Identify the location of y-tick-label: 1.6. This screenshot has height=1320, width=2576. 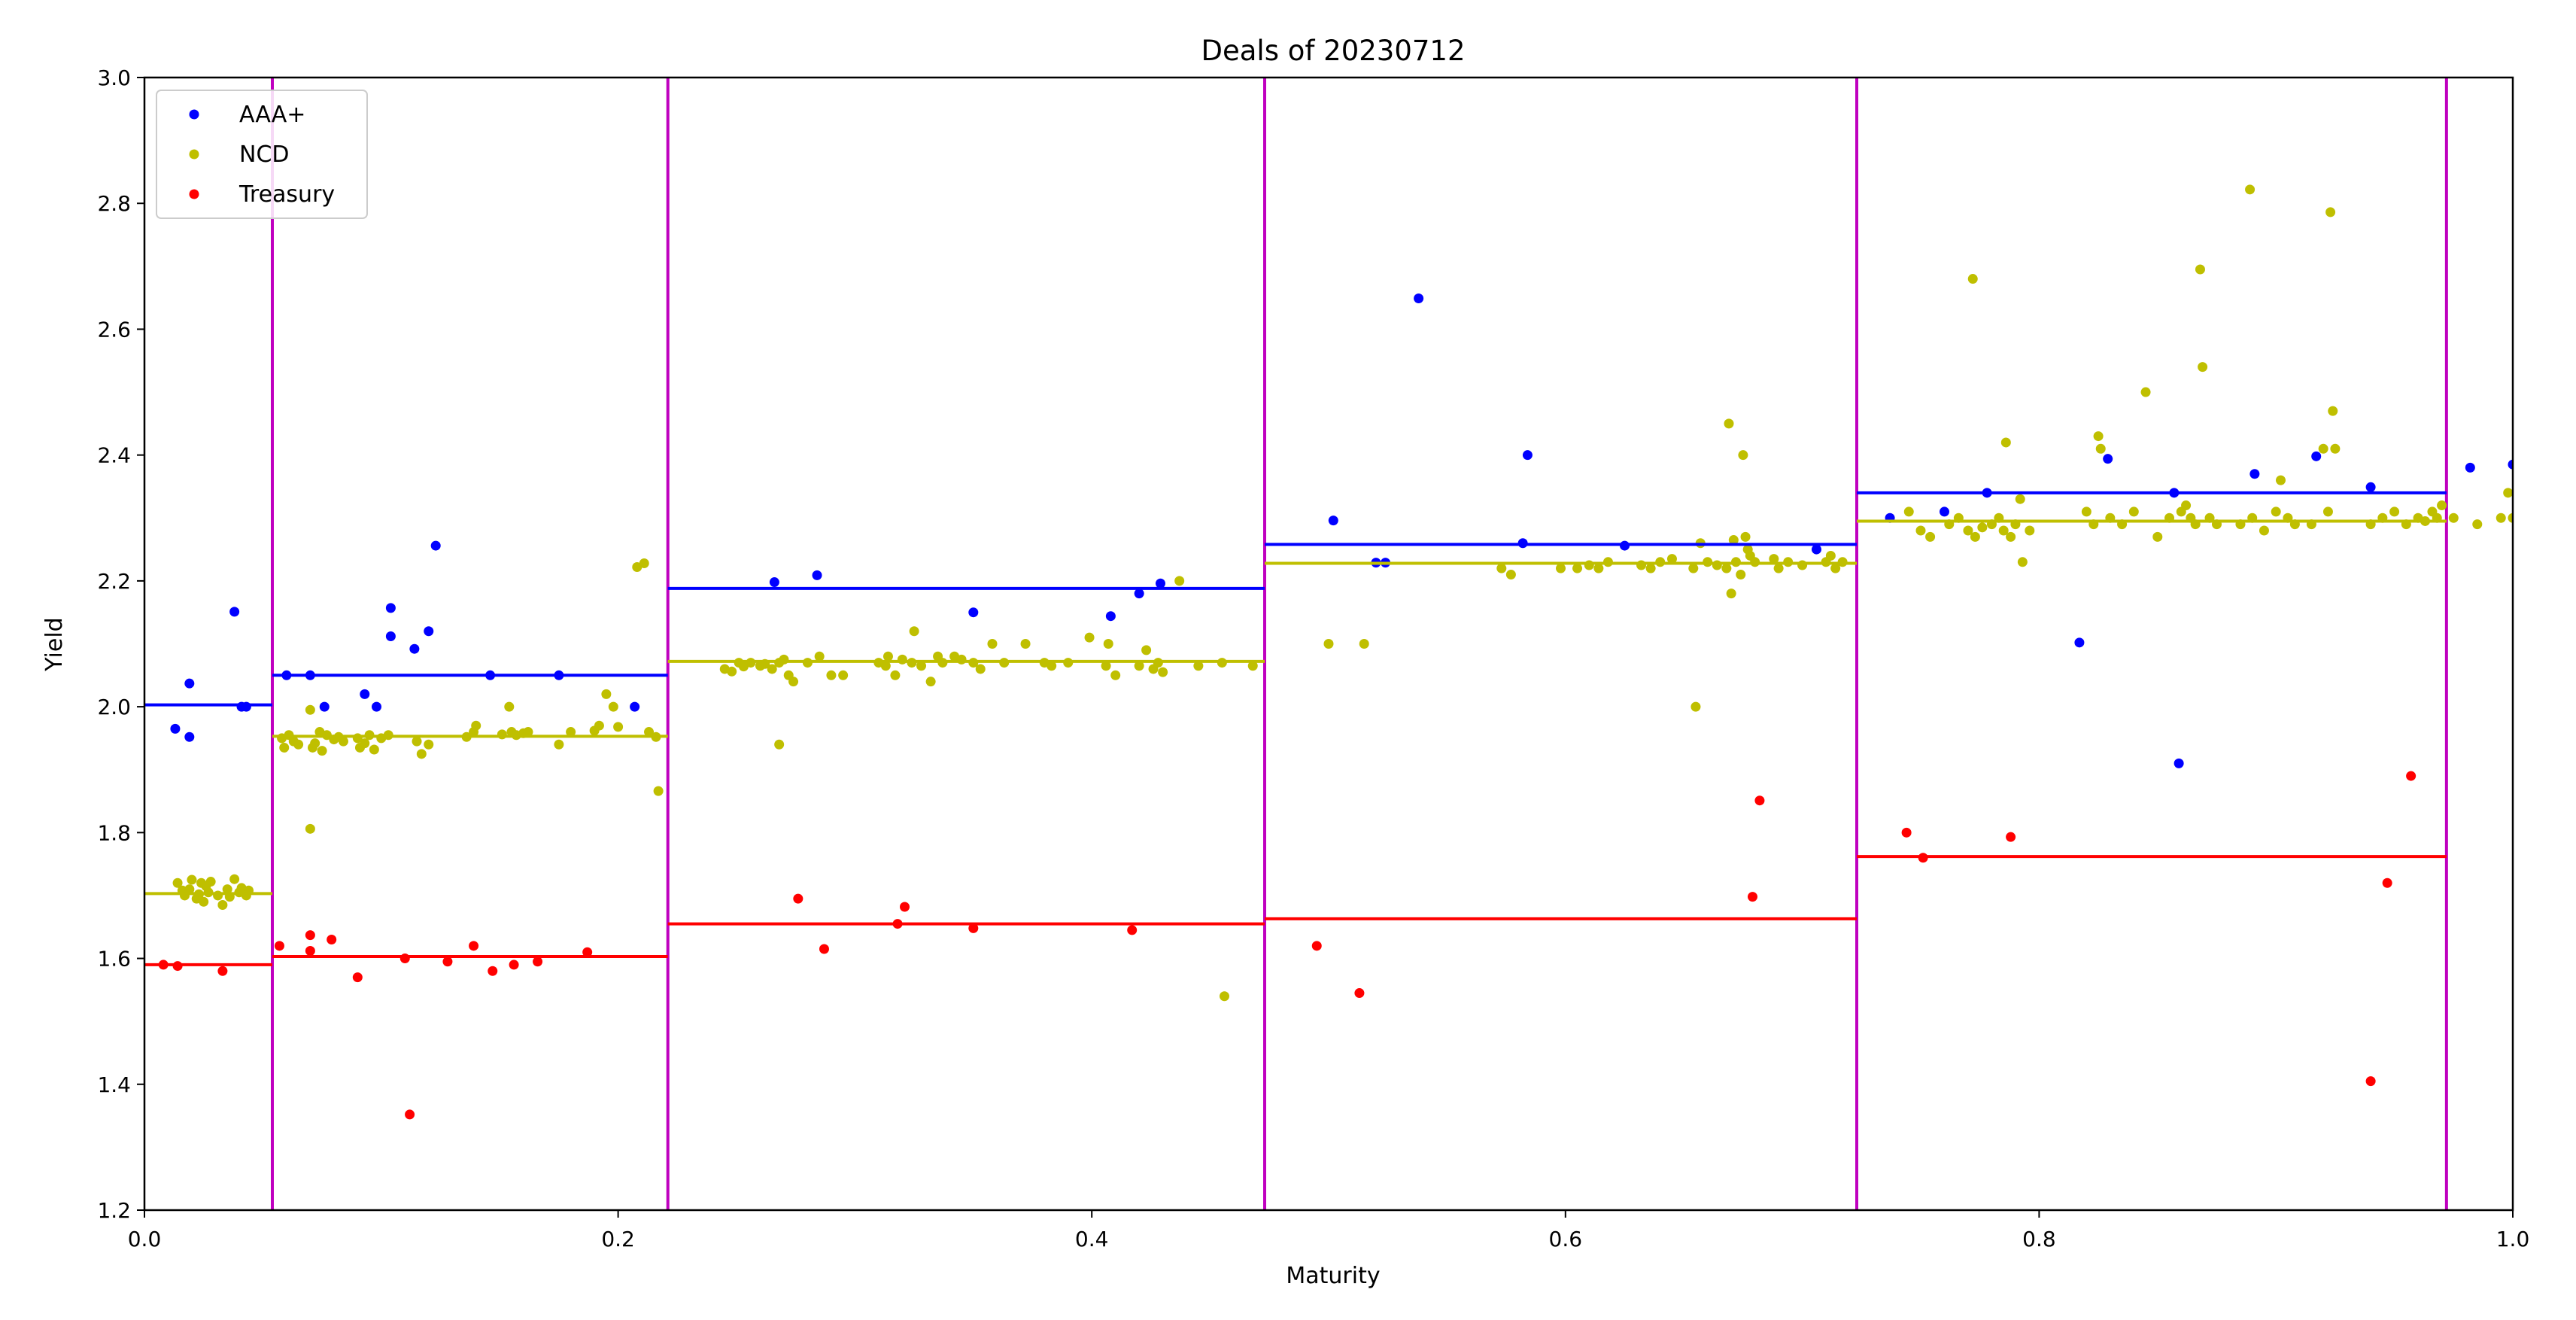
(114, 960).